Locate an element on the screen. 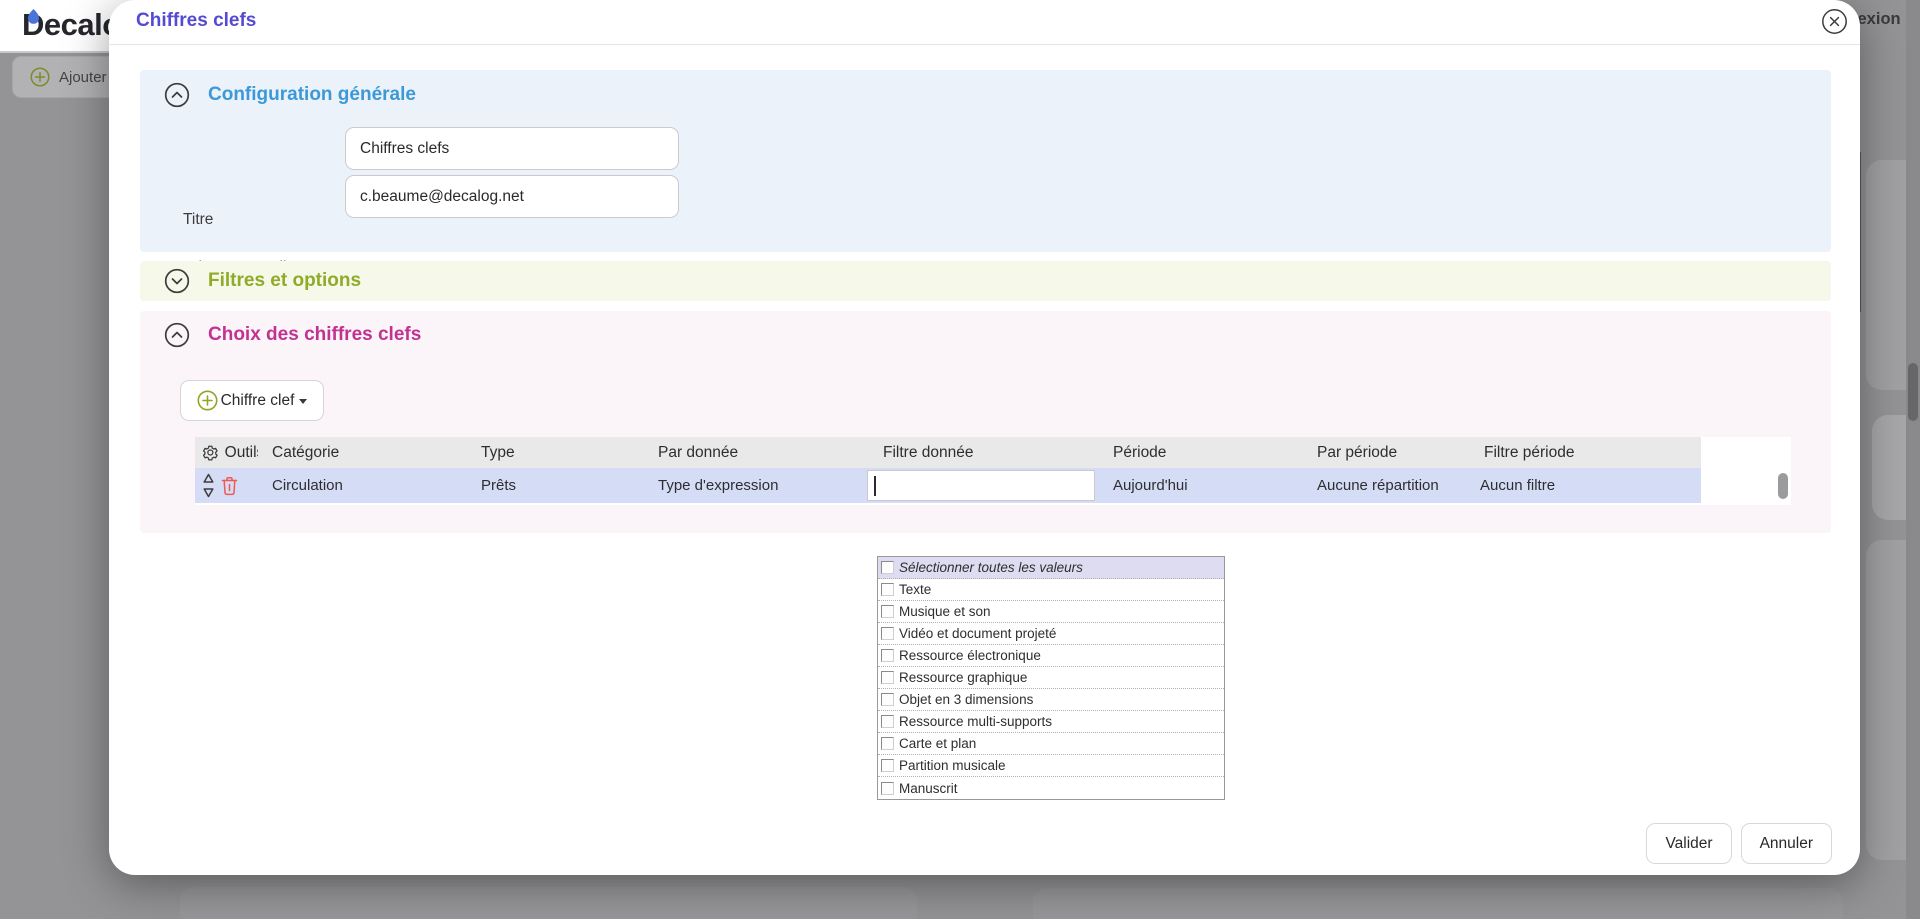 The image size is (1920, 919). add-key-figure-label: Chiffre clef is located at coordinates (257, 400).